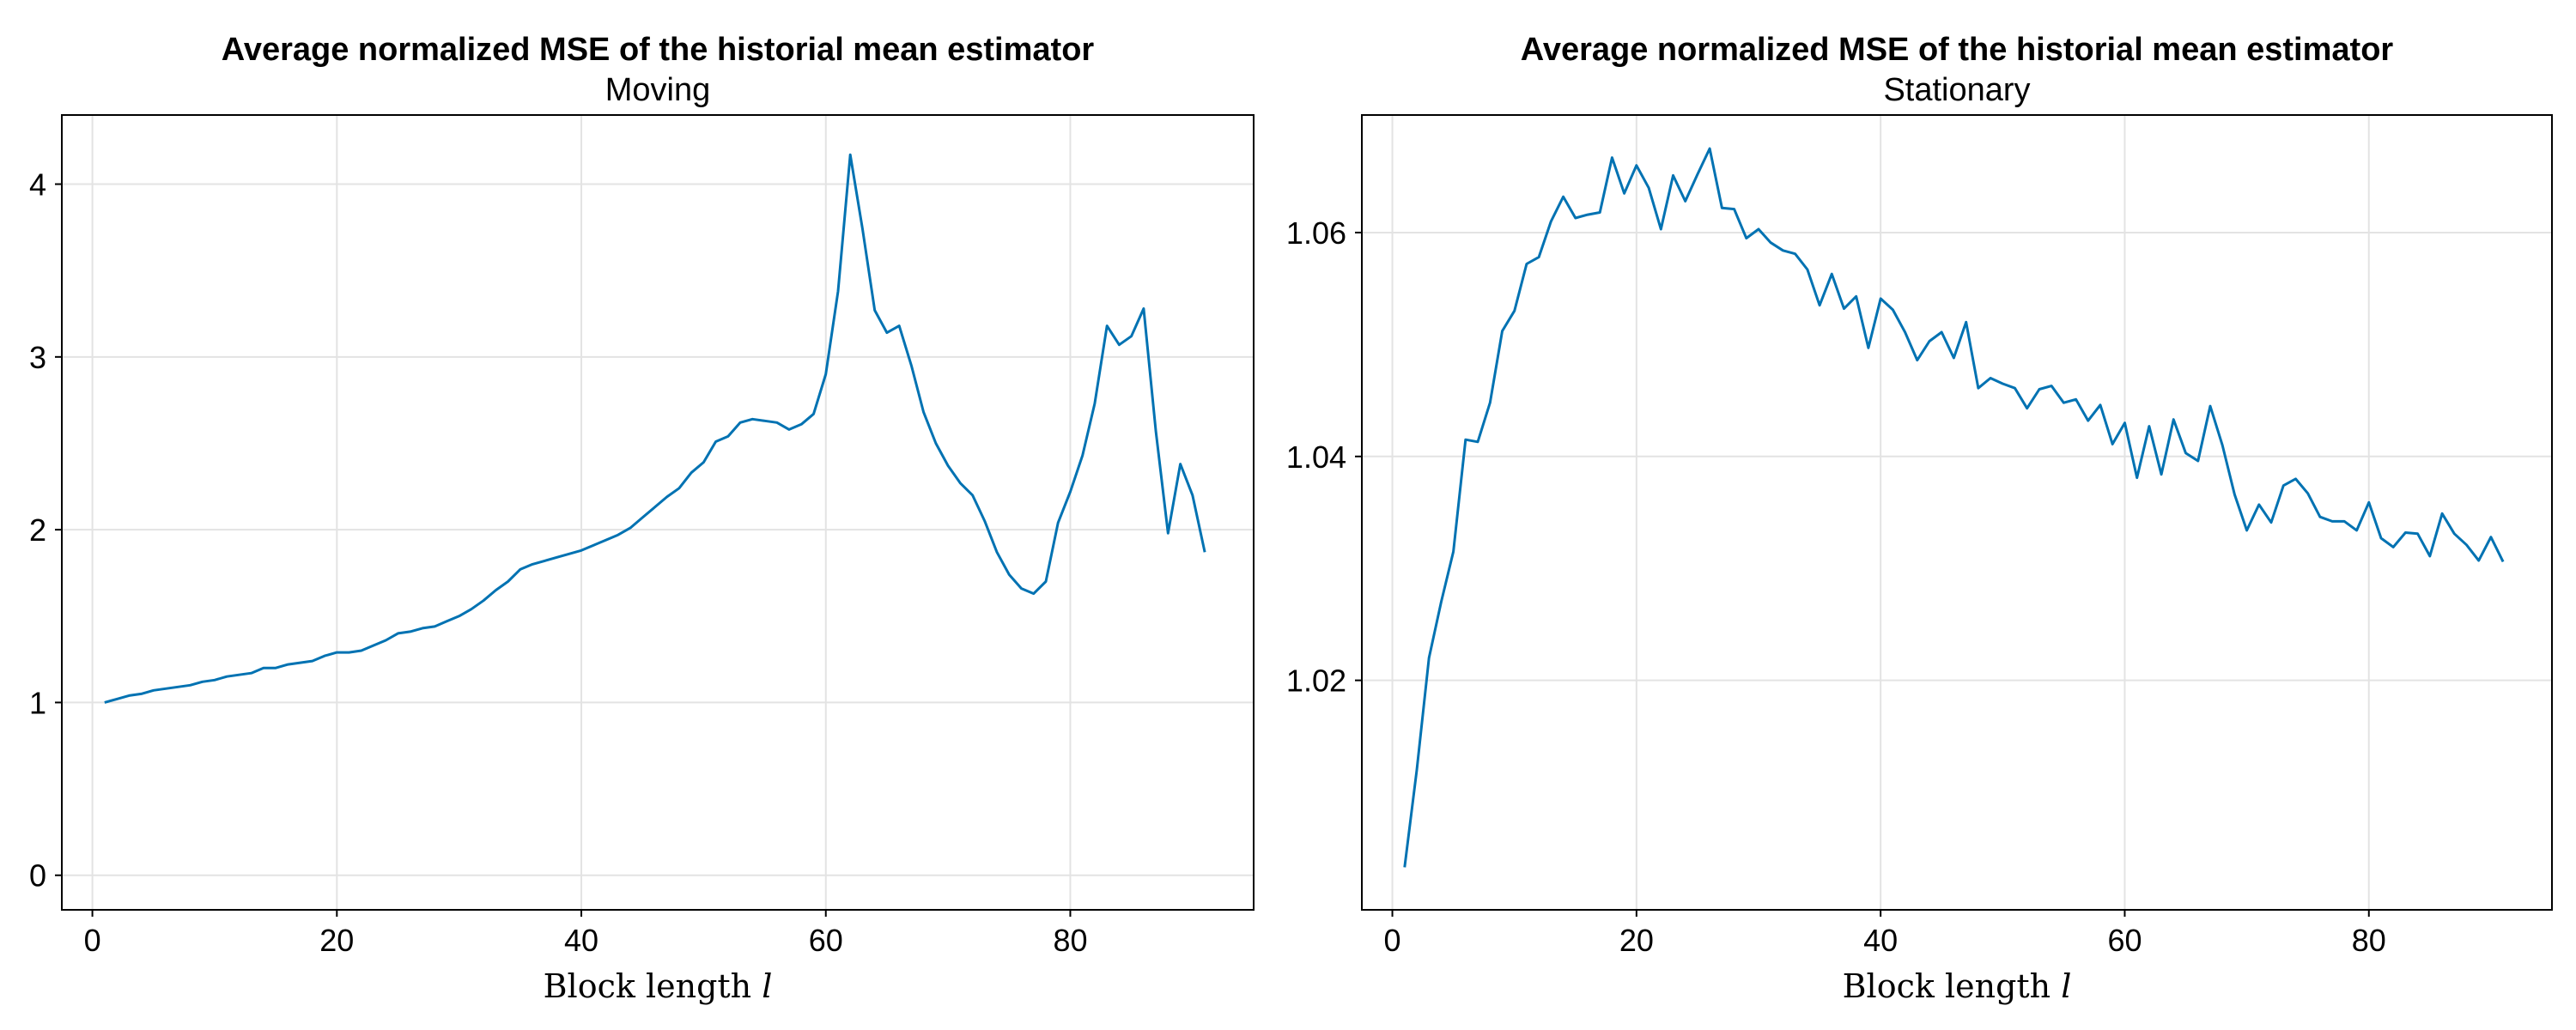 The width and height of the screenshot is (2576, 1030). What do you see at coordinates (37, 185) in the screenshot?
I see `y-tick-label: 4` at bounding box center [37, 185].